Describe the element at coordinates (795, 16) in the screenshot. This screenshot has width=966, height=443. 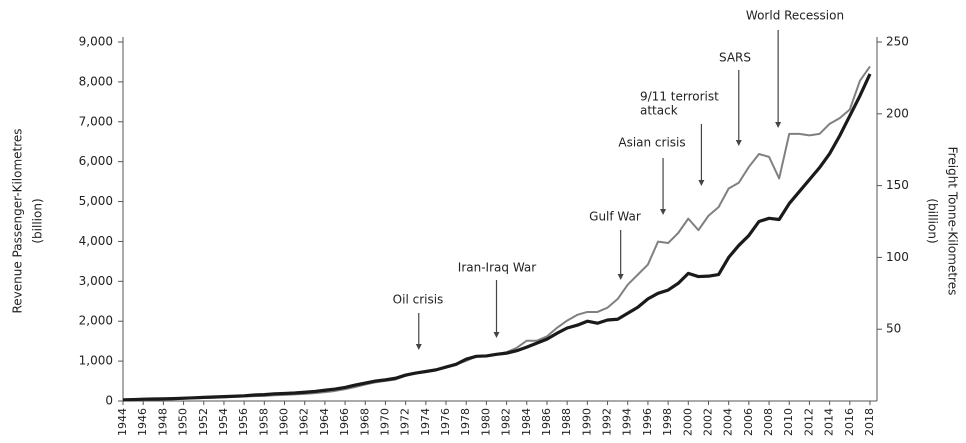
I see `annotation-text: World Recession` at that location.